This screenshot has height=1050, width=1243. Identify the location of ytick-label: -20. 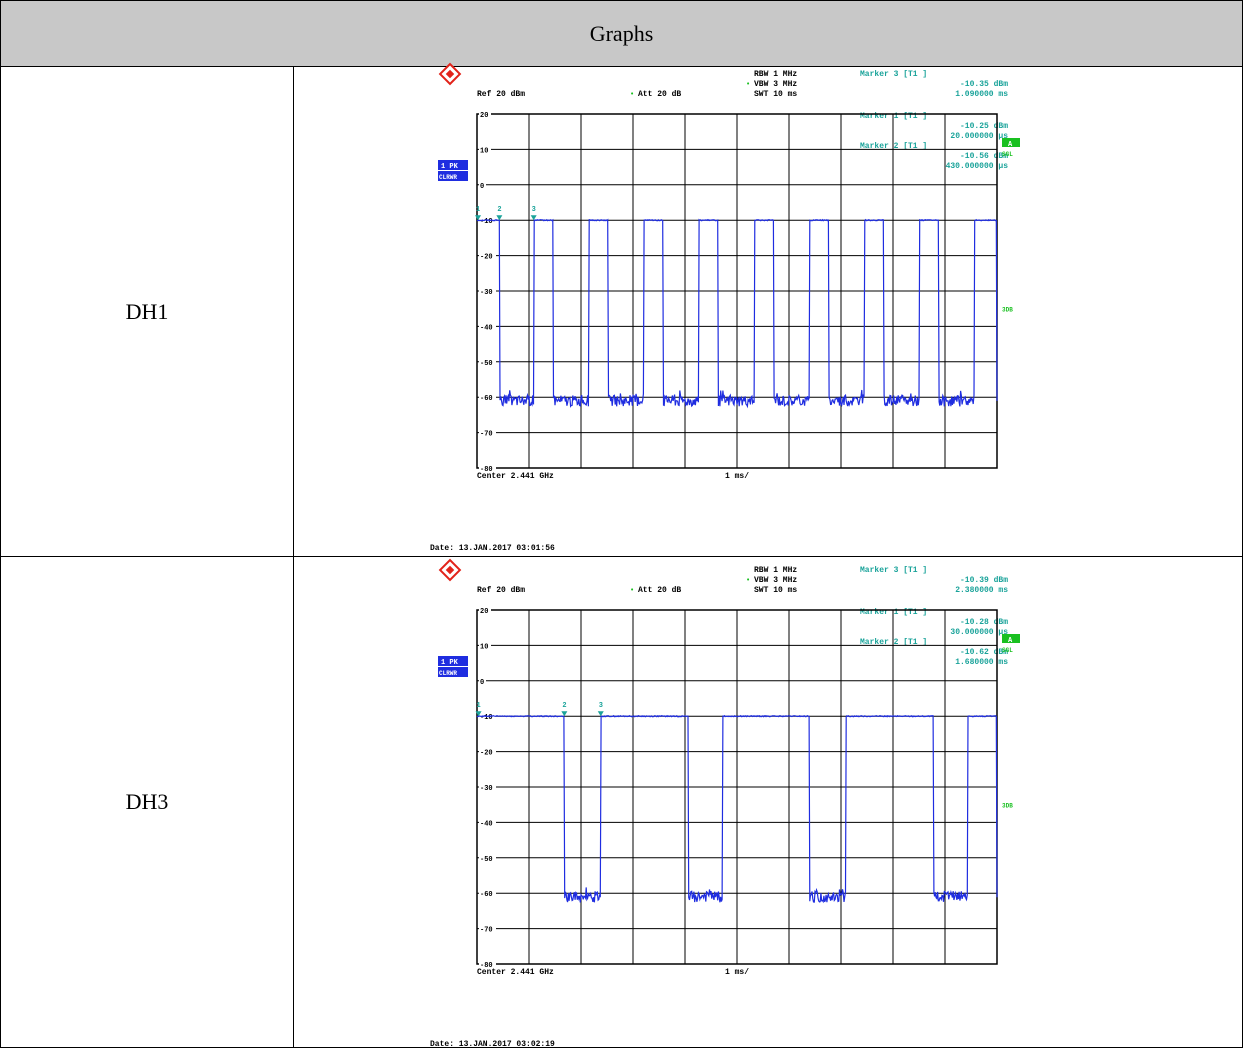
(486, 258).